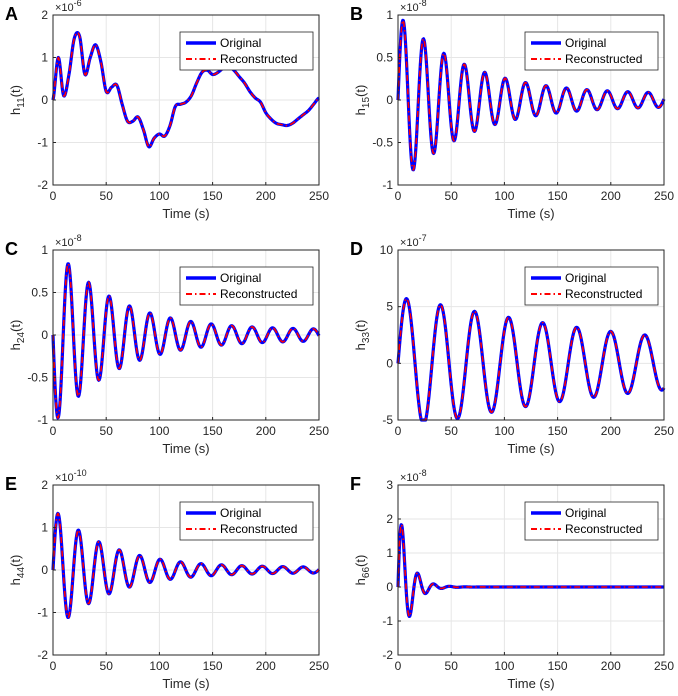  What do you see at coordinates (389, 485) in the screenshot?
I see `y-tick-label: 3` at bounding box center [389, 485].